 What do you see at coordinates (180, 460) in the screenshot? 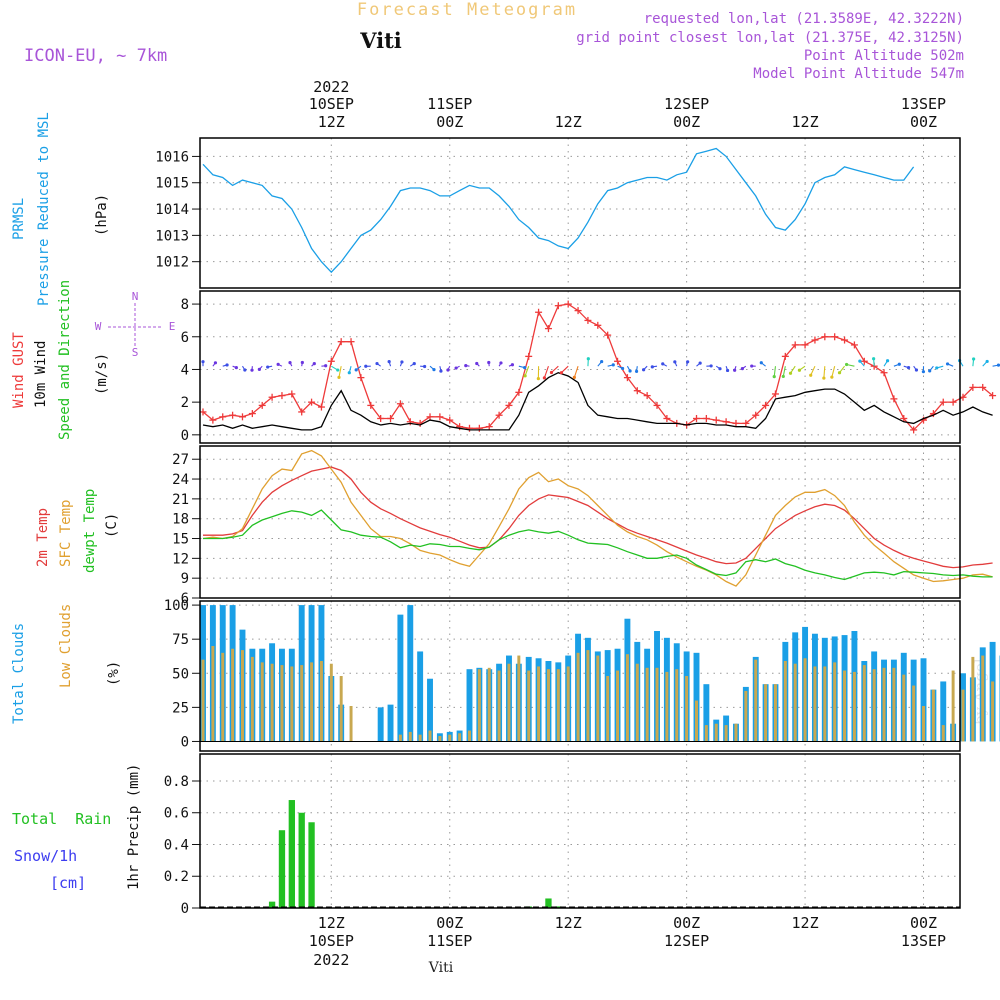
I see `temperature-ytick-label: 27` at bounding box center [180, 460].